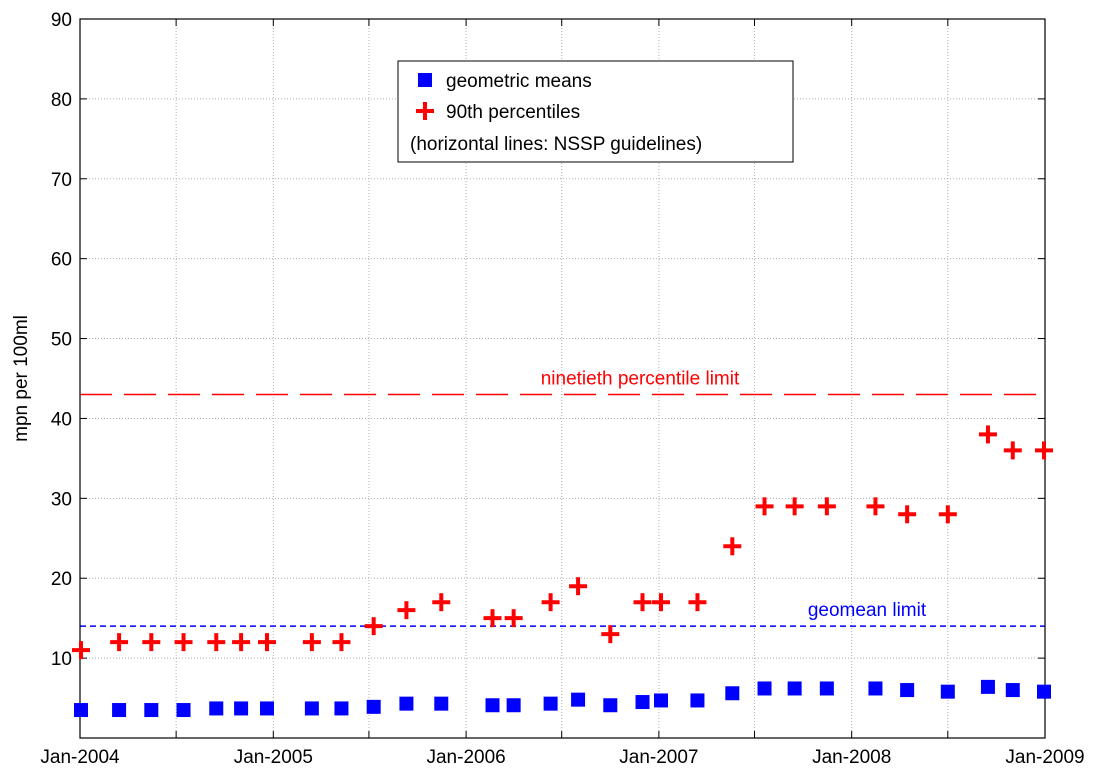 This screenshot has height=772, width=1103. Describe the element at coordinates (61, 419) in the screenshot. I see `y-tick-label: 40` at that location.